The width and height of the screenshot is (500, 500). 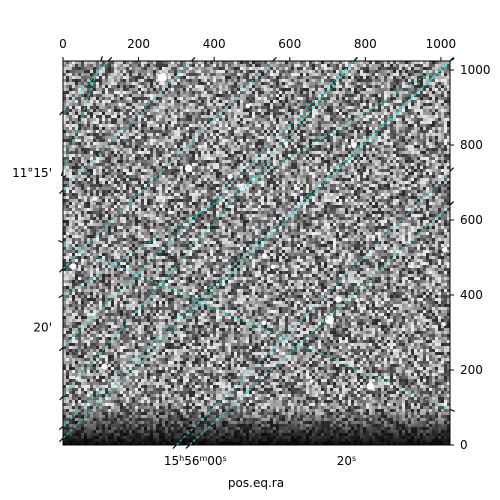 What do you see at coordinates (470, 257) in the screenshot?
I see `right-pixel-axis: 0 200 400 600 800 1000` at bounding box center [470, 257].